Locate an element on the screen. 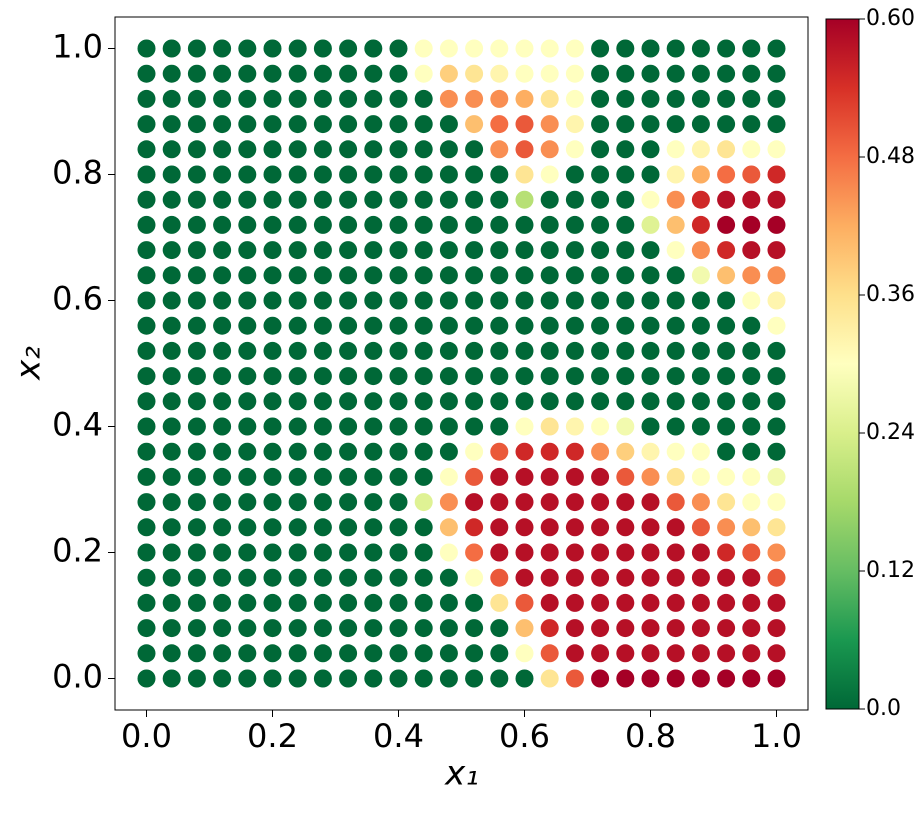 This screenshot has height=822, width=923. x-tick-label: 1.0 is located at coordinates (776, 736).